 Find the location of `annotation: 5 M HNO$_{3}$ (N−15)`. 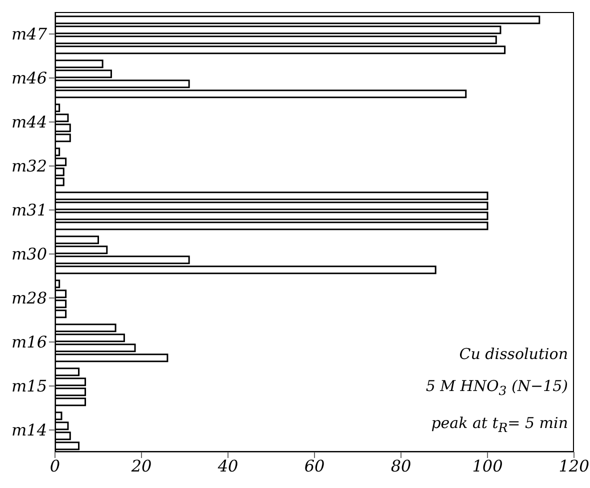

annotation: 5 M HNO$_{3}$ (N−15) is located at coordinates (497, 388).